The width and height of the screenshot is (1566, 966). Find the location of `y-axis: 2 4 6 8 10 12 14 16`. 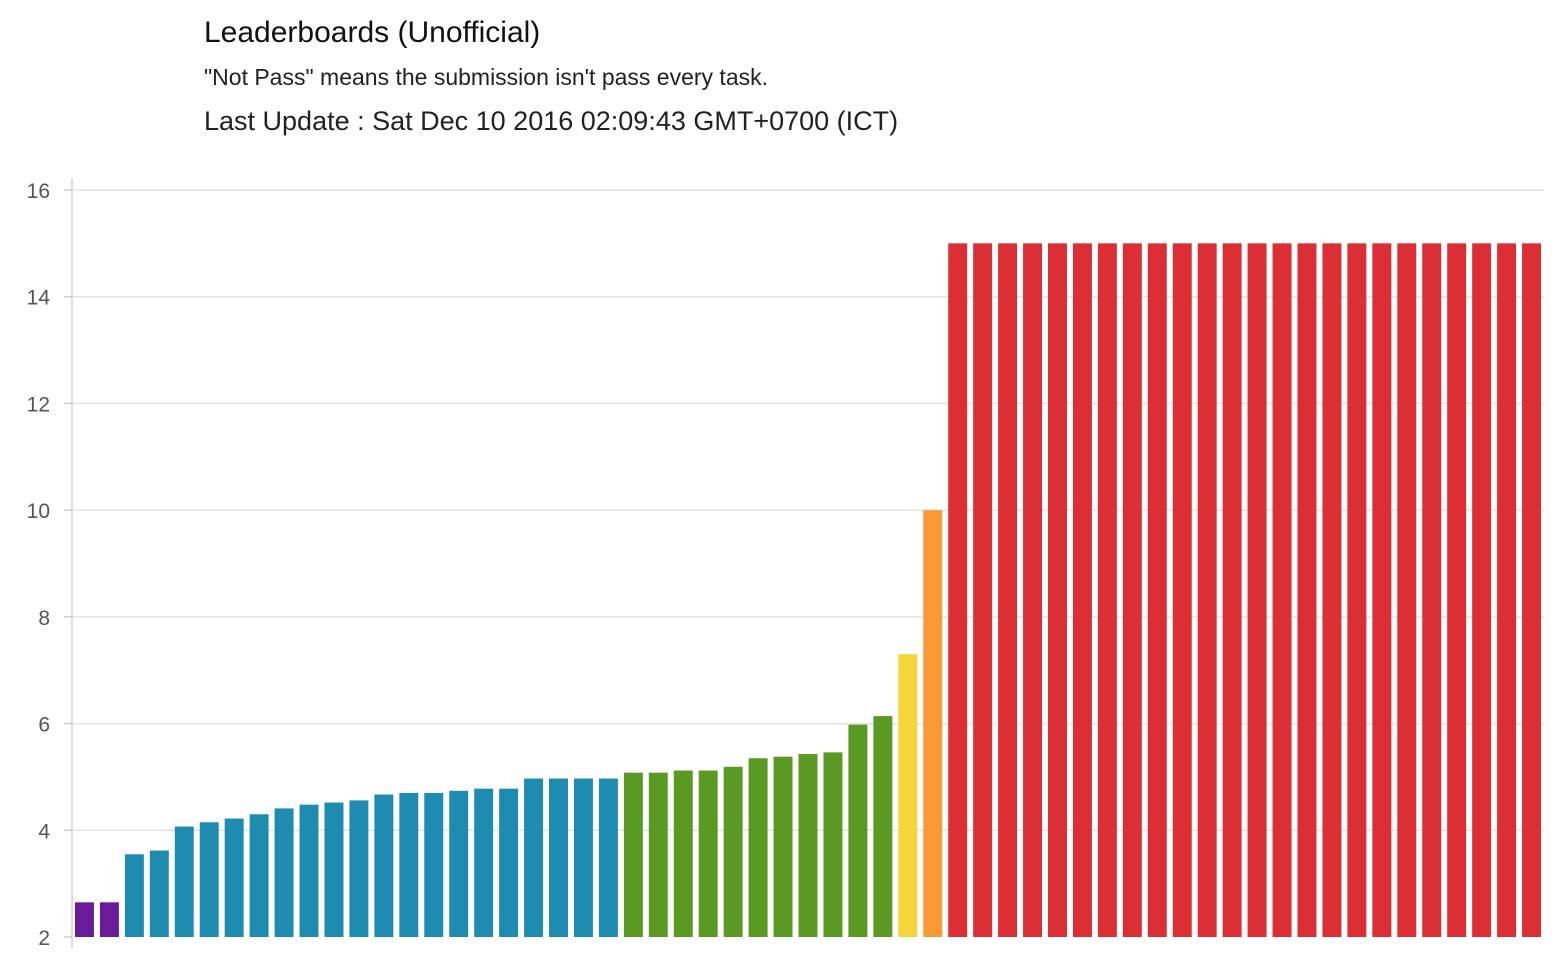

y-axis: 2 4 6 8 10 12 14 16 is located at coordinates (50, 564).